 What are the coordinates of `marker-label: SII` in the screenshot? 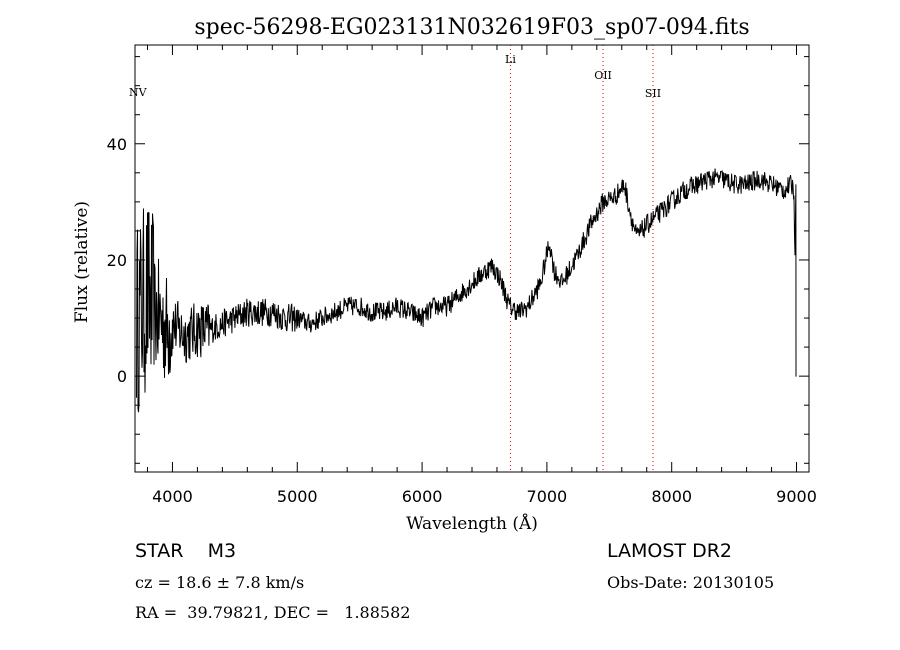 It's located at (653, 93).